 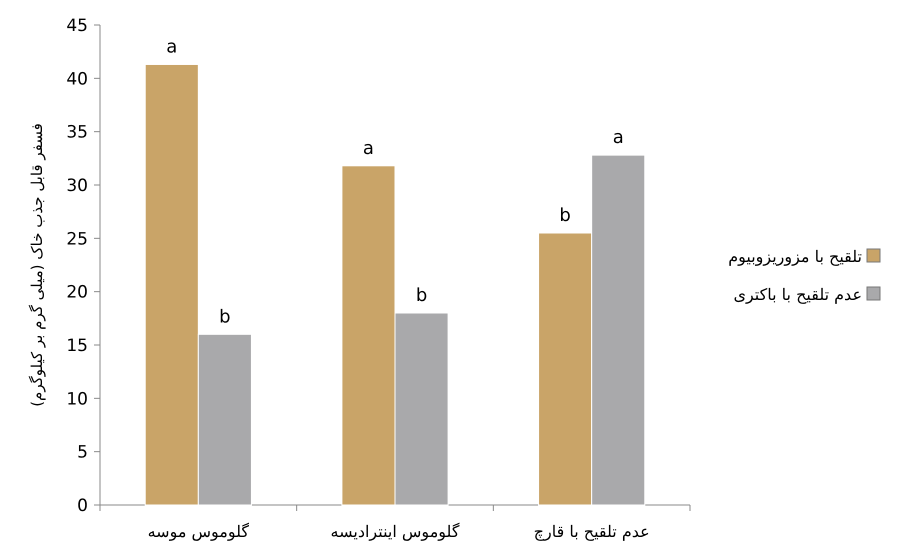 What do you see at coordinates (77, 132) in the screenshot?
I see `y-tick-label: 35` at bounding box center [77, 132].